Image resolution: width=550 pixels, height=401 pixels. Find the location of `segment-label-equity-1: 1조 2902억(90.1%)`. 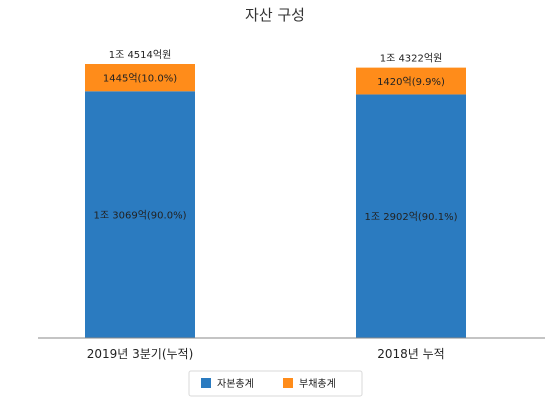

segment-label-equity-1: 1조 2902억(90.1%) is located at coordinates (411, 217).